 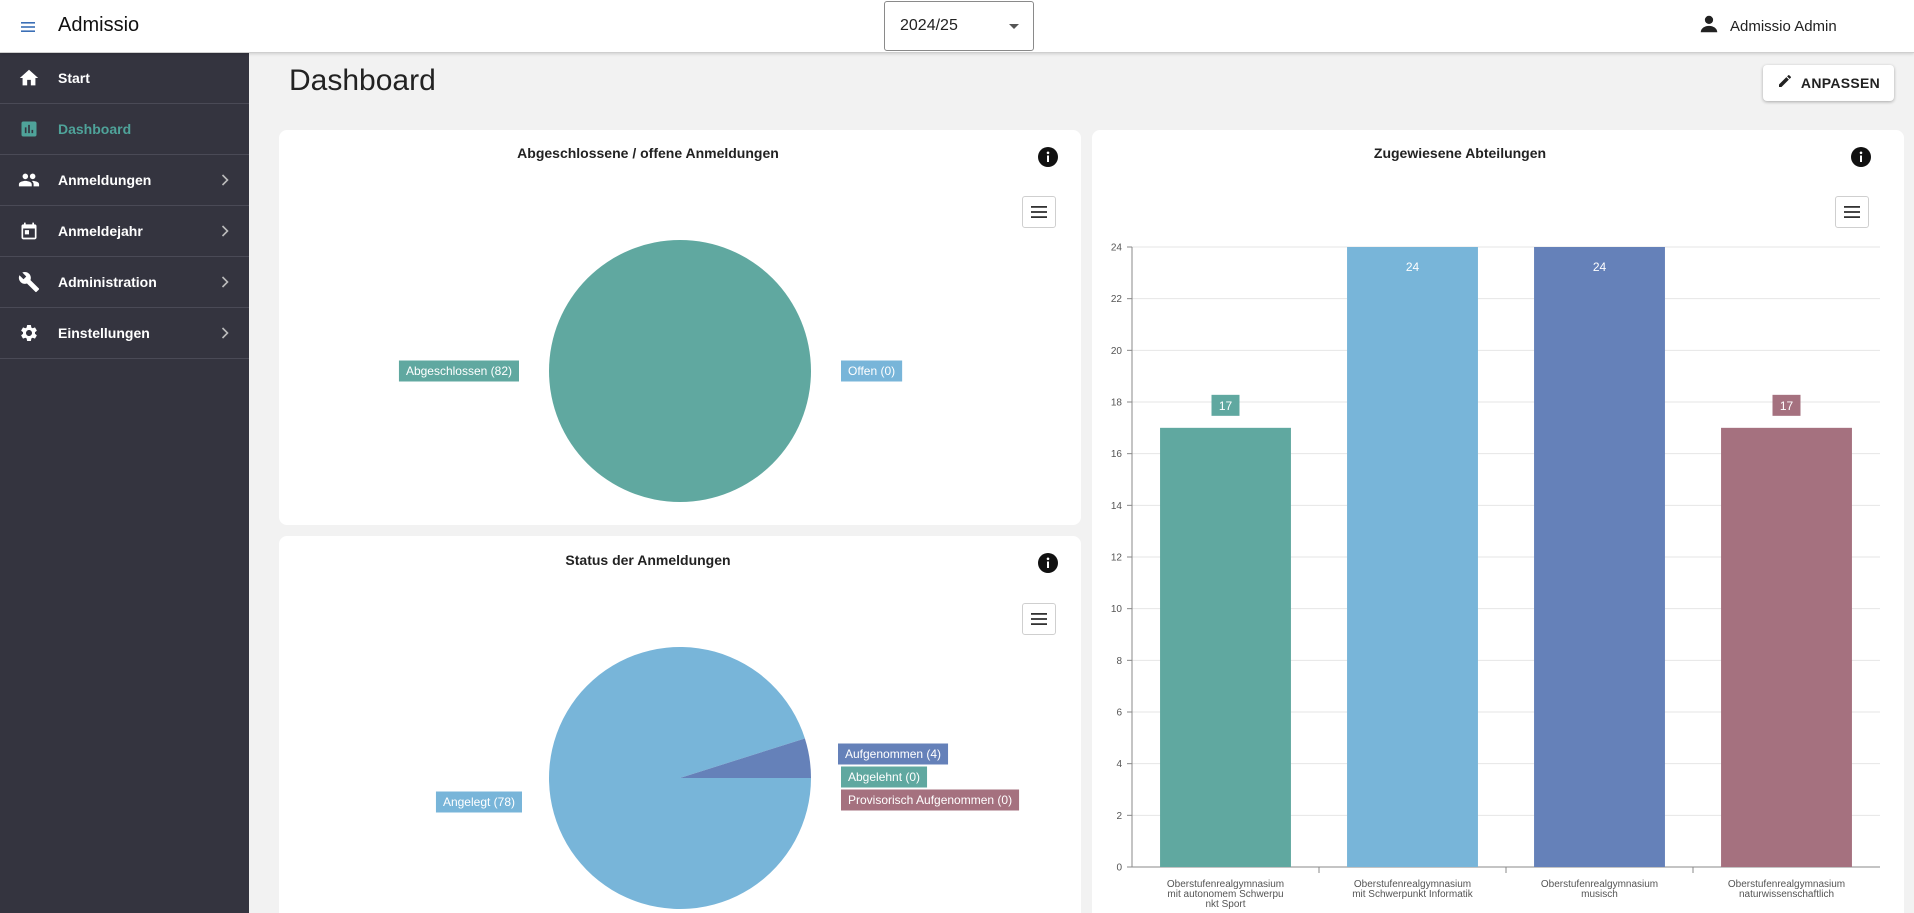 I want to click on home-icon, so click(x=29, y=78).